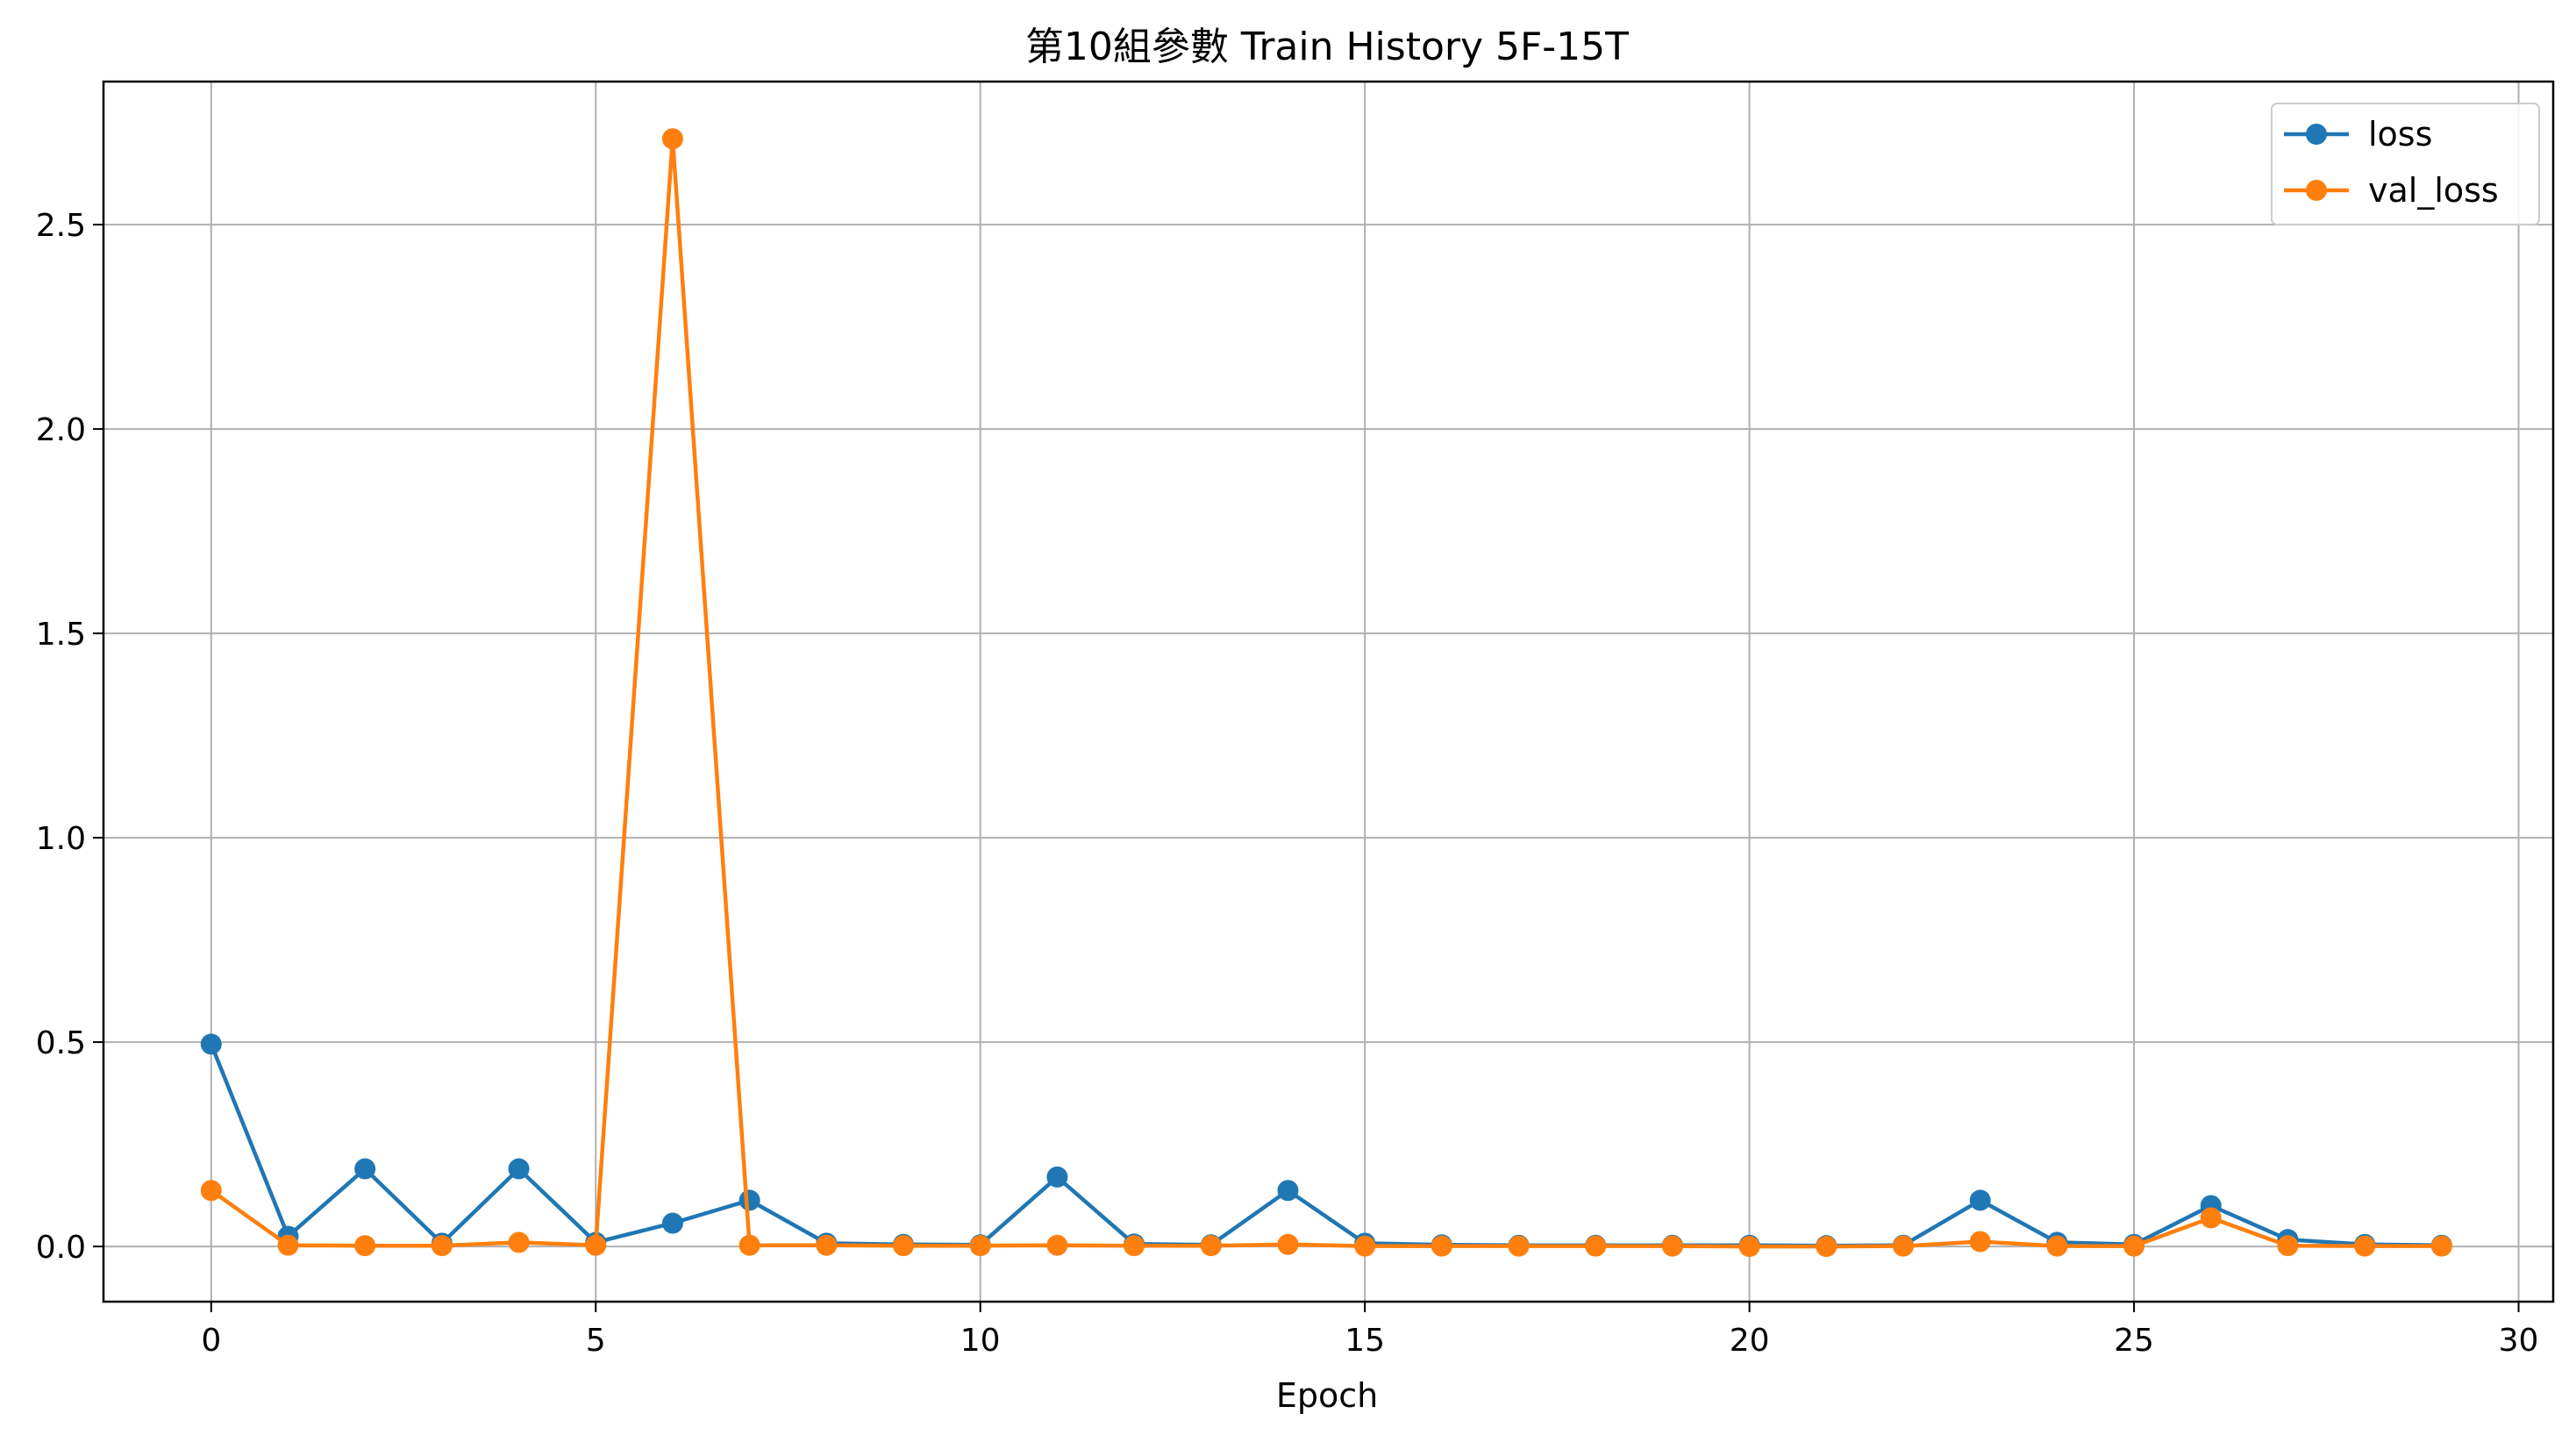 The image size is (2576, 1442). I want to click on legend-marker-val-loss, so click(2317, 190).